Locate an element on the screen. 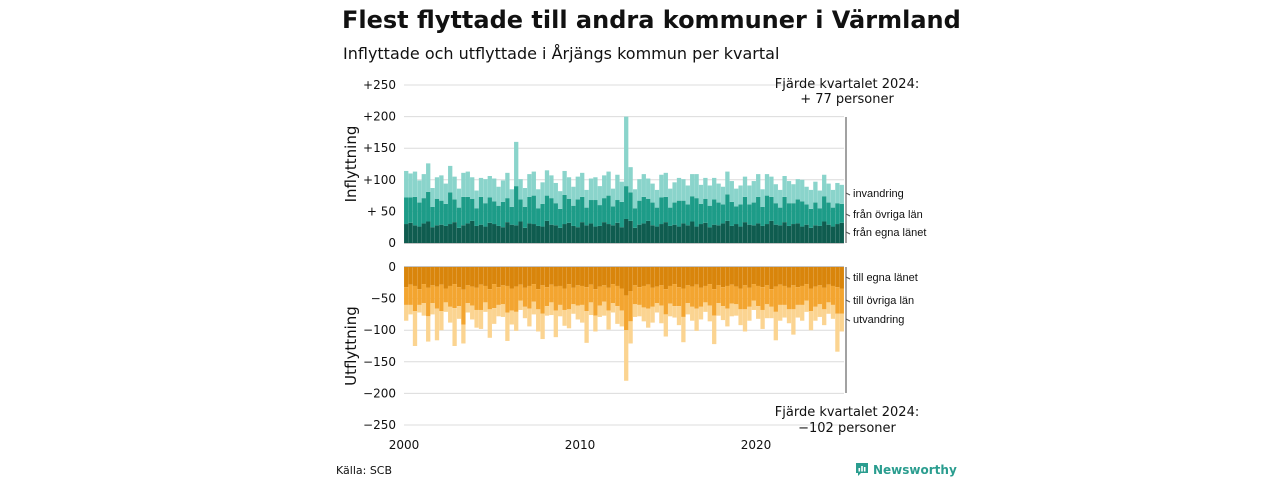 The width and height of the screenshot is (1280, 480). annotation-text: + 77 personer is located at coordinates (847, 99).